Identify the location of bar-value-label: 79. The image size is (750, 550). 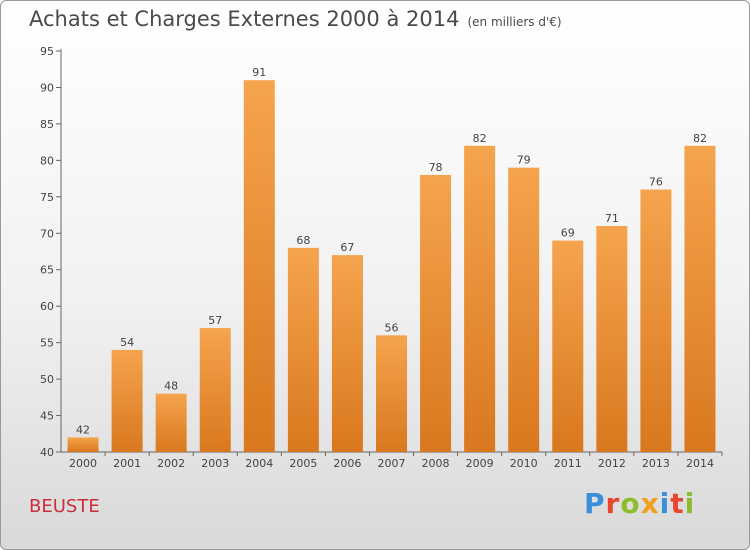
(524, 160).